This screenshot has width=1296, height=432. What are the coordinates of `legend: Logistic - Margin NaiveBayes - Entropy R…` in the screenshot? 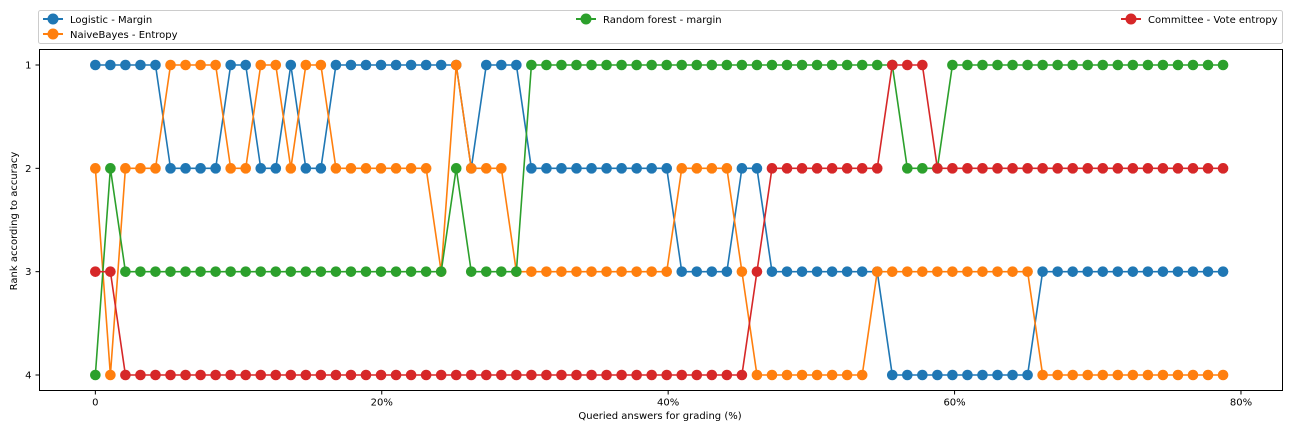 It's located at (660, 27).